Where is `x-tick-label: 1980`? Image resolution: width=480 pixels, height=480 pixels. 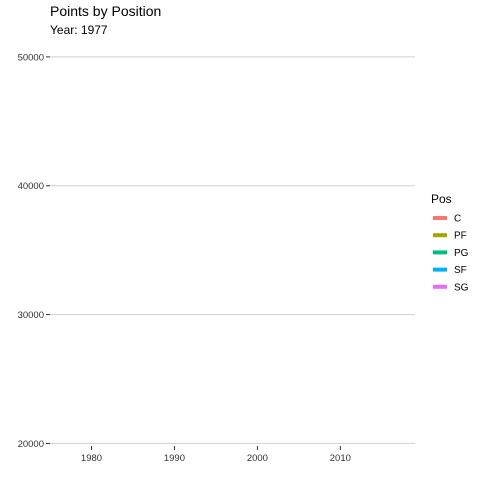 x-tick-label: 1980 is located at coordinates (91, 458).